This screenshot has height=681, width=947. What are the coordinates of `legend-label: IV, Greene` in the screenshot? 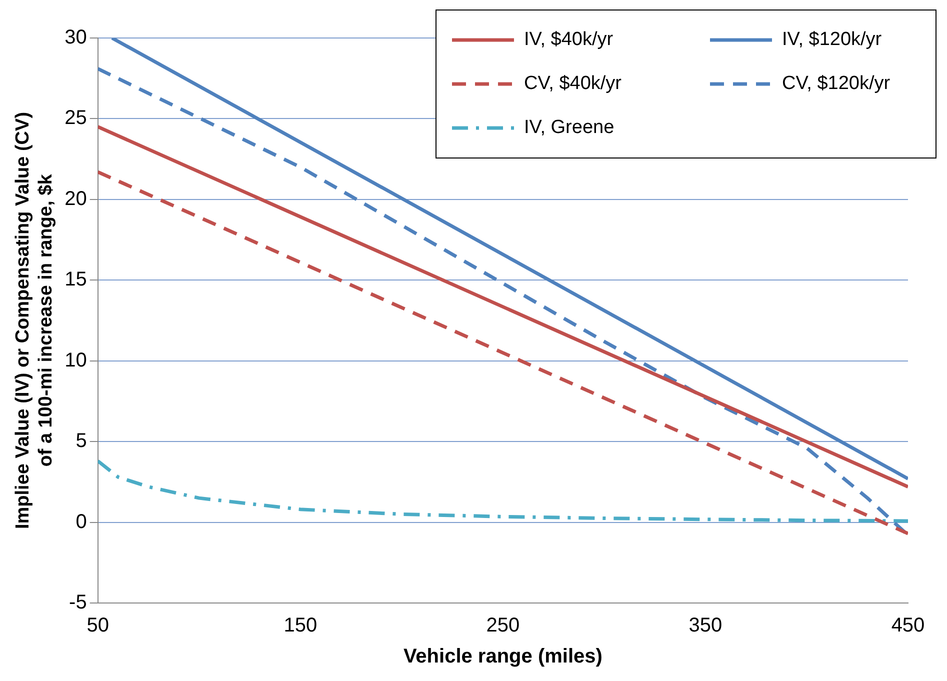 It's located at (569, 127).